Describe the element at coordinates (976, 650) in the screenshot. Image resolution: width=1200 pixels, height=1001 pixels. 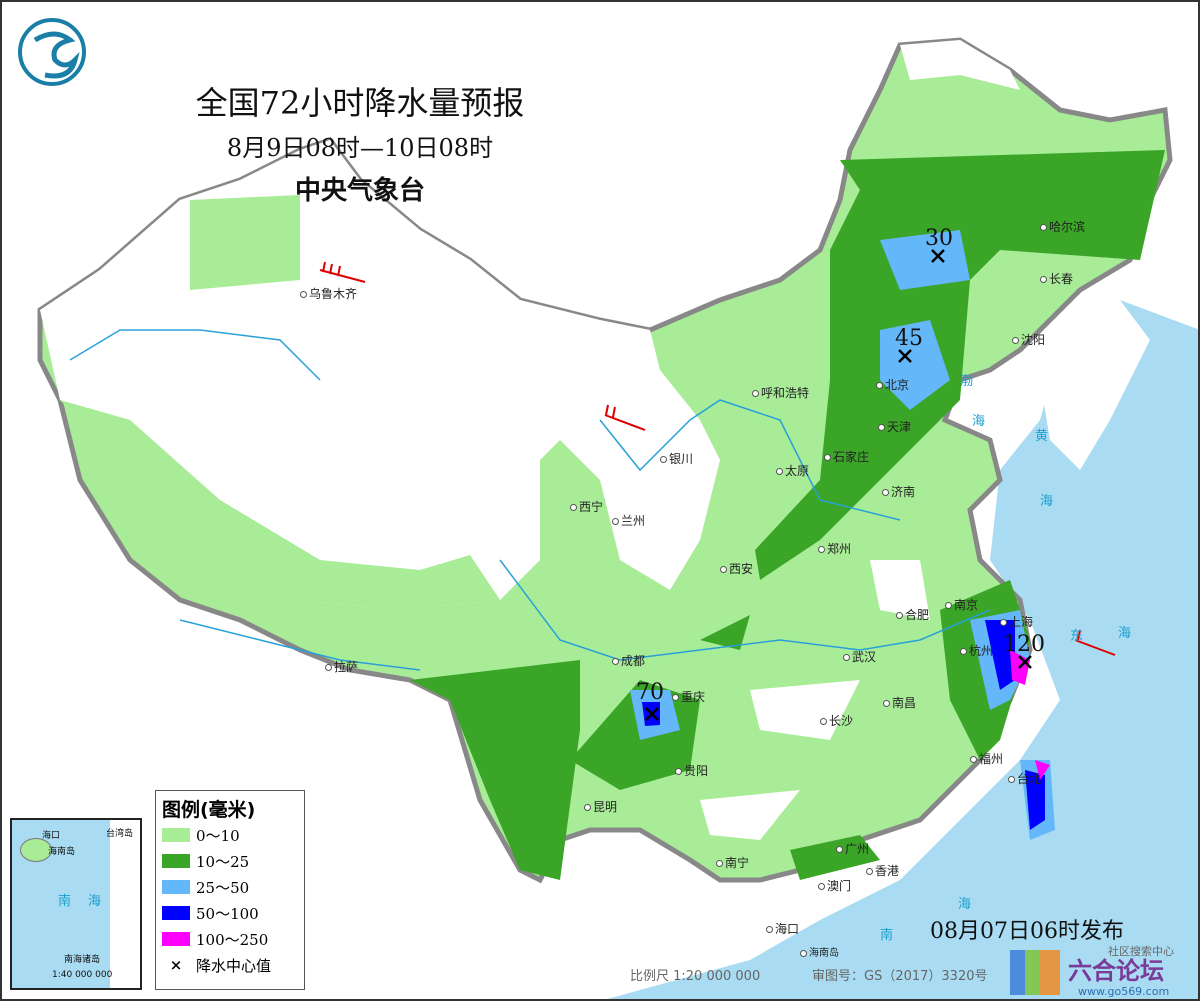
I see `city-label: 杭州` at that location.